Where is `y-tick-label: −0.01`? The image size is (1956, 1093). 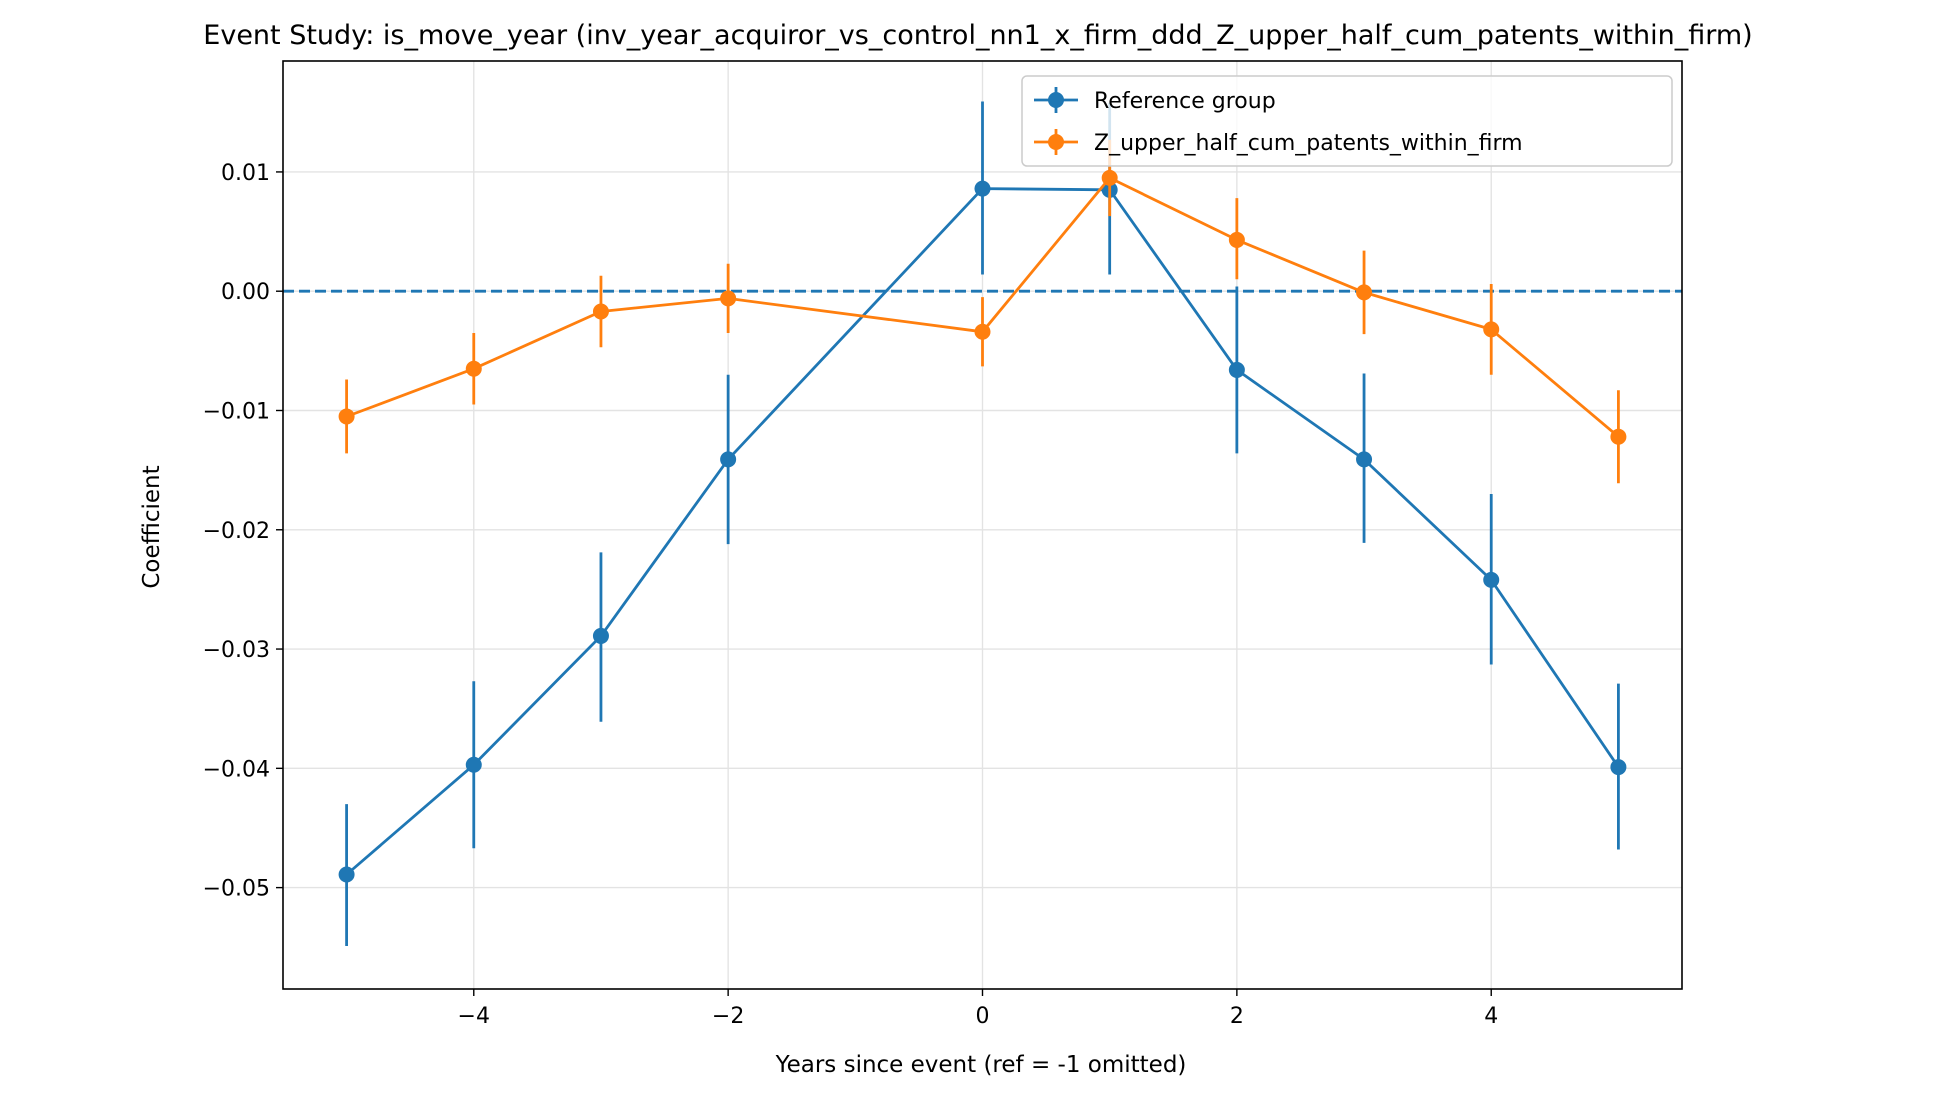
y-tick-label: −0.01 is located at coordinates (236, 411).